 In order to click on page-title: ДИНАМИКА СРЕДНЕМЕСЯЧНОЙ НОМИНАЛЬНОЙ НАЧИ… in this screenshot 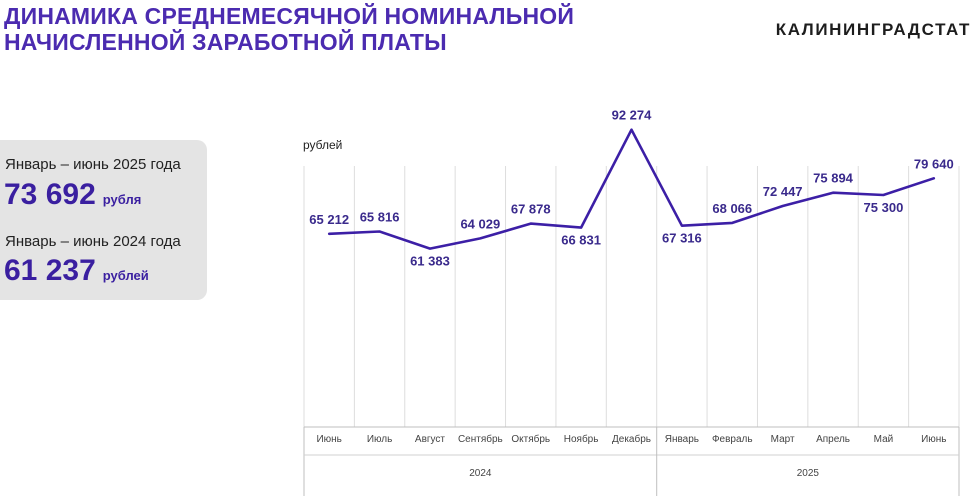, I will do `click(289, 29)`.